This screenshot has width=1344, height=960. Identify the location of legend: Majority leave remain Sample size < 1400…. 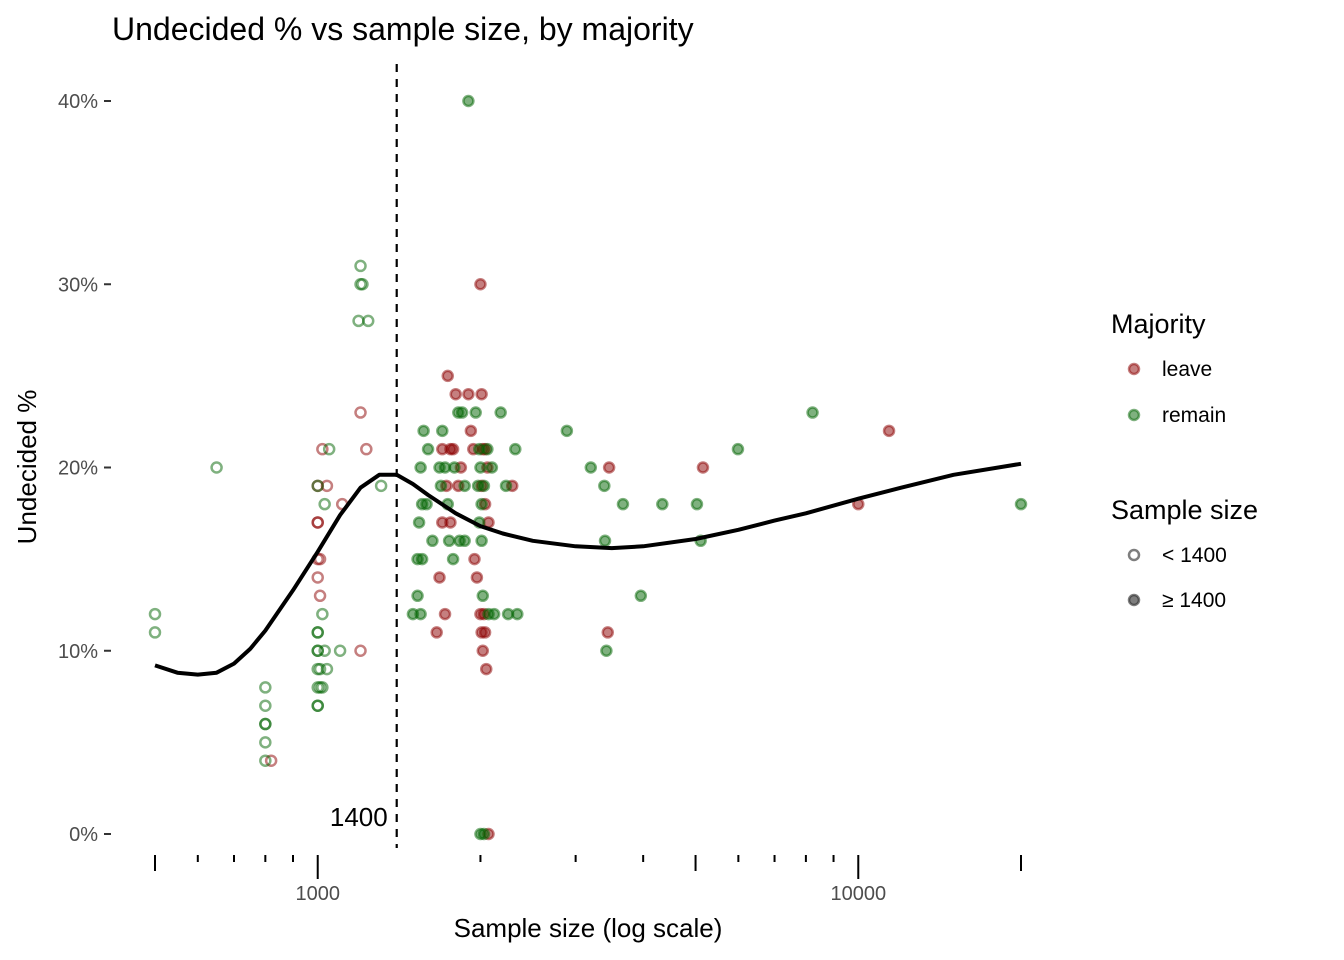
(1184, 460).